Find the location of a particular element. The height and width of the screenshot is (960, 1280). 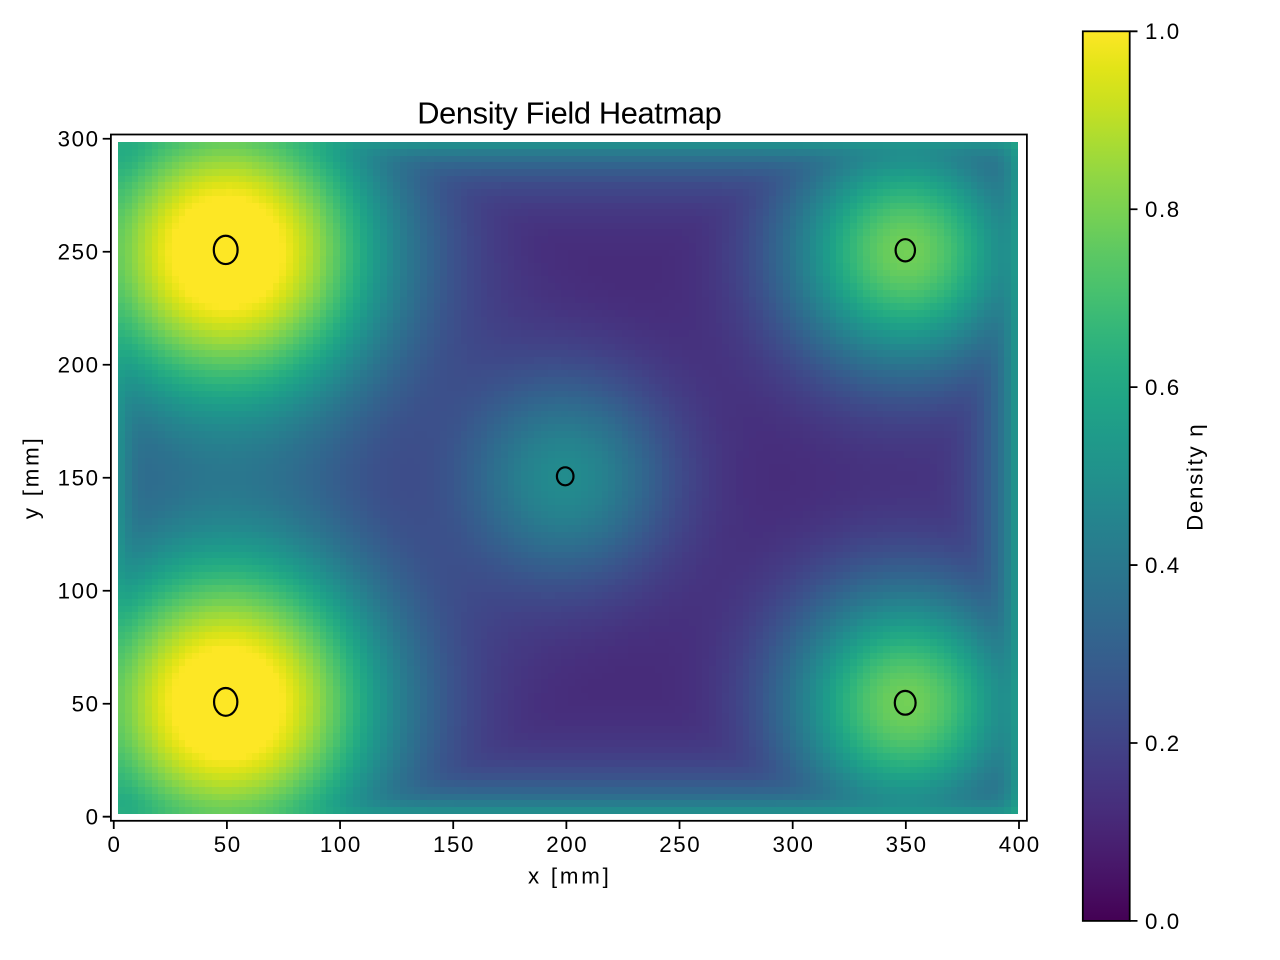

svg-text: 350 is located at coordinates (907, 844).